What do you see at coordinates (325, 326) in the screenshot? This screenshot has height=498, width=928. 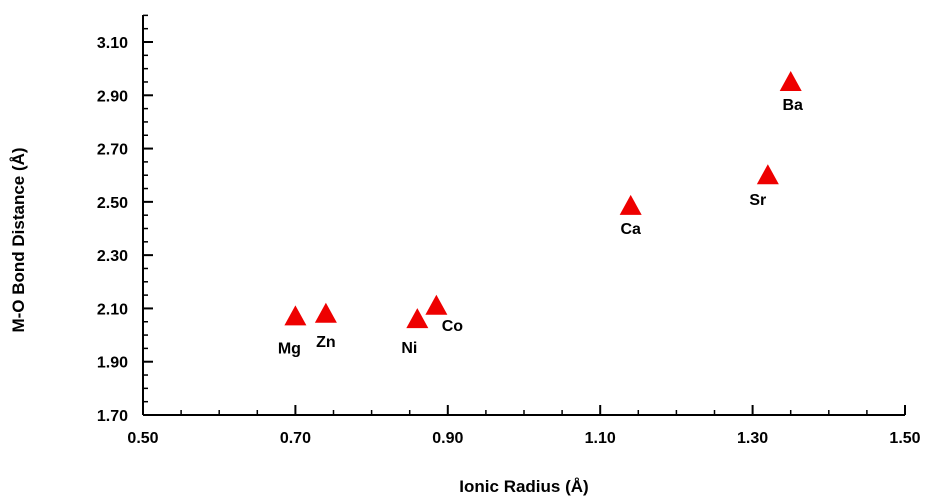 I see `data-point-zn: Zn` at bounding box center [325, 326].